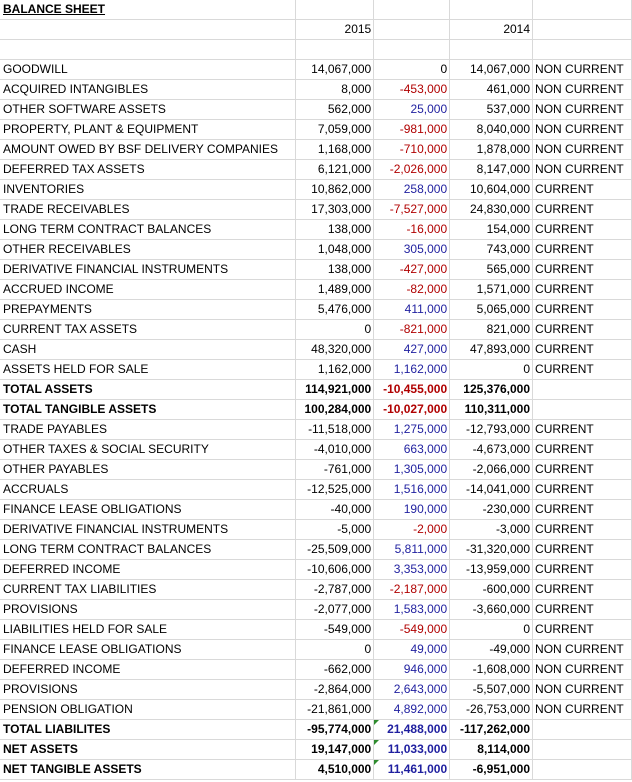 Image resolution: width=632 pixels, height=782 pixels. Describe the element at coordinates (491, 729) in the screenshot. I see `value-2014: -117,262,000` at that location.